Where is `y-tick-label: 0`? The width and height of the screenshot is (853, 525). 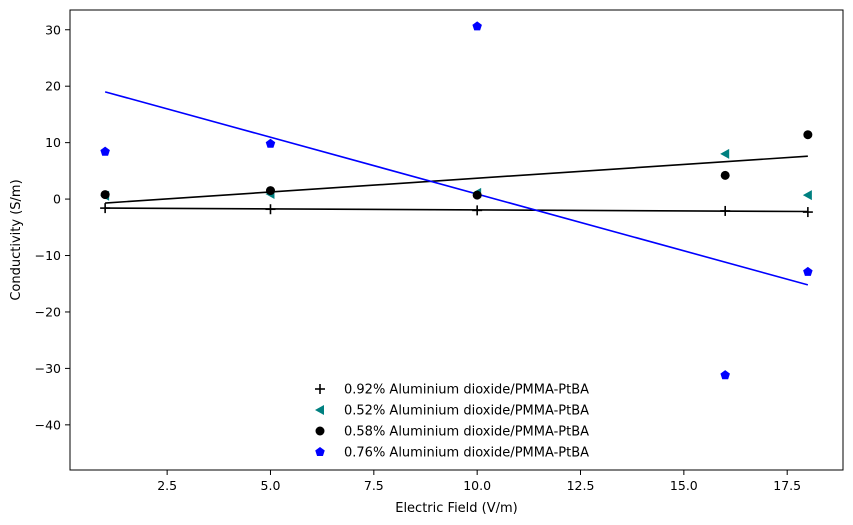 y-tick-label: 0 is located at coordinates (57, 199).